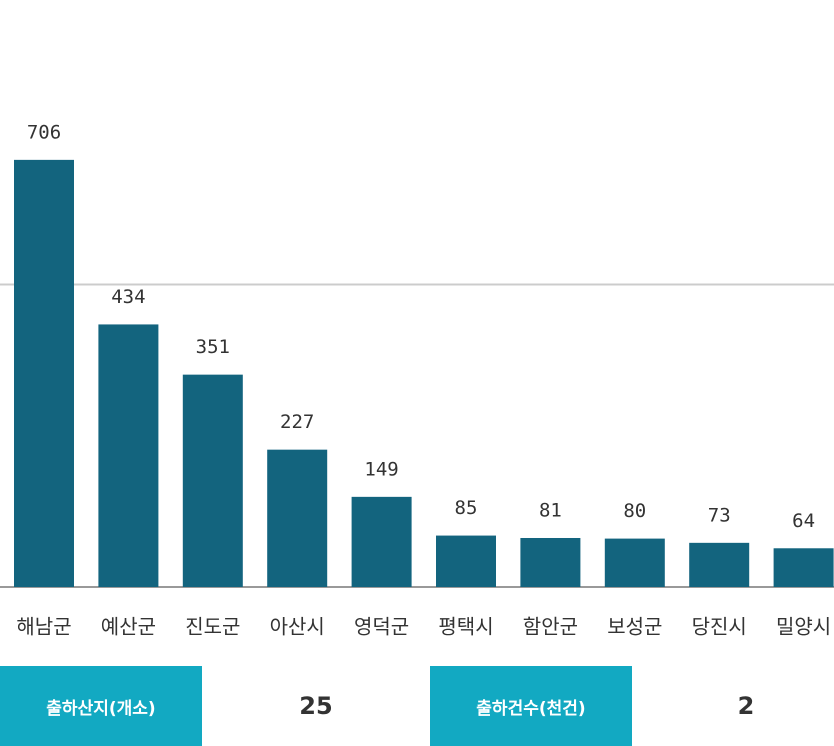 The width and height of the screenshot is (834, 746). What do you see at coordinates (634, 627) in the screenshot?
I see `x-tick-label: 보성군` at bounding box center [634, 627].